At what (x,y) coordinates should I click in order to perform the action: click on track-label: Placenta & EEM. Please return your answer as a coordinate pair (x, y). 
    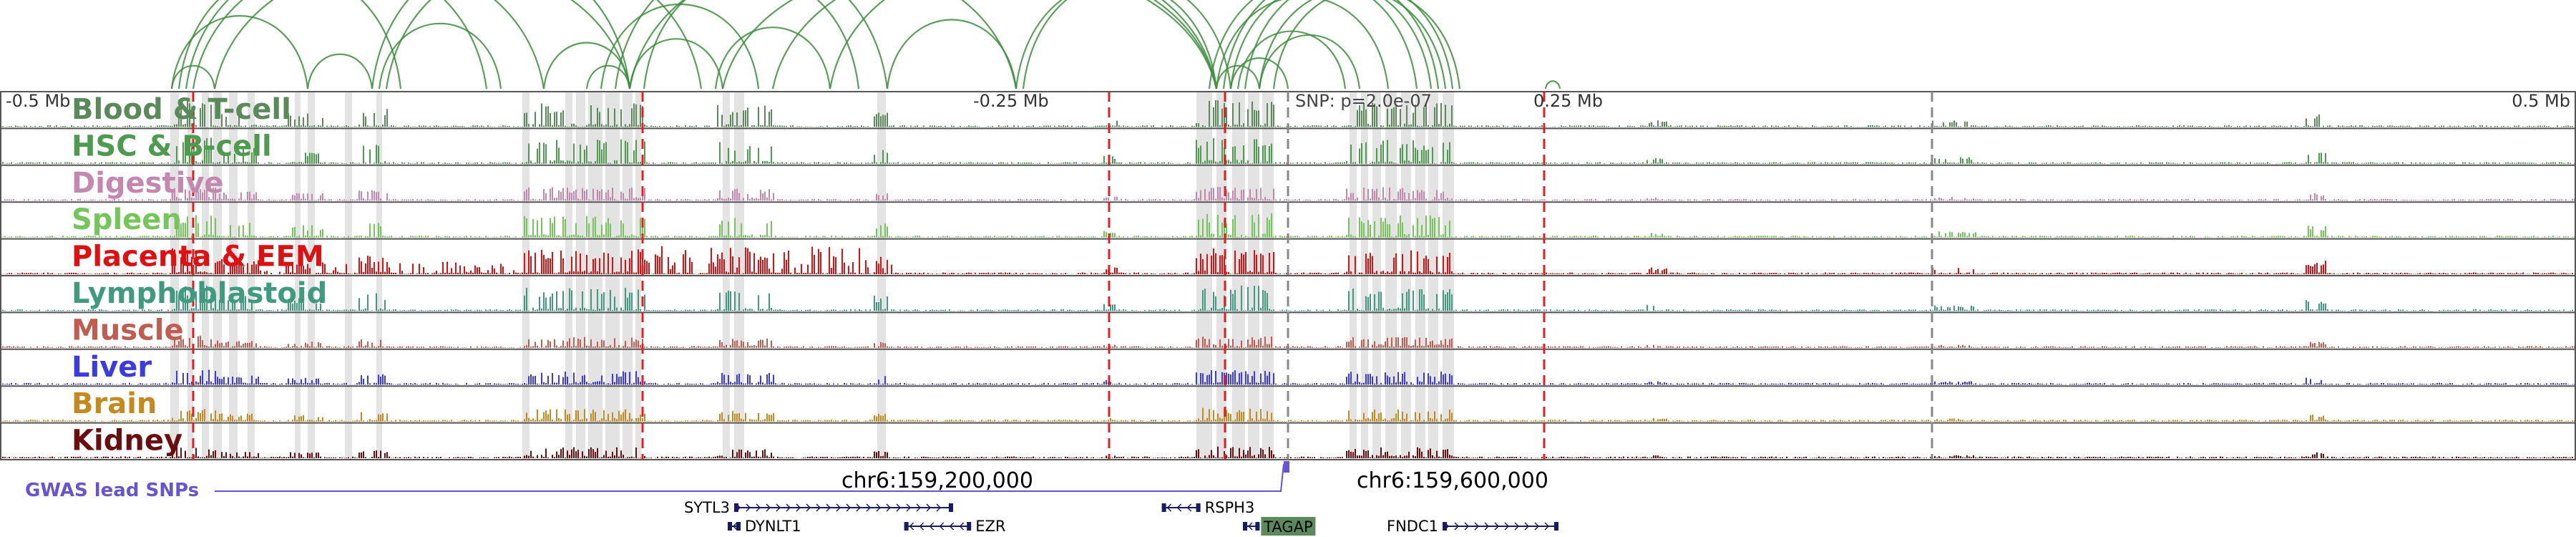
    Looking at the image, I should click on (198, 257).